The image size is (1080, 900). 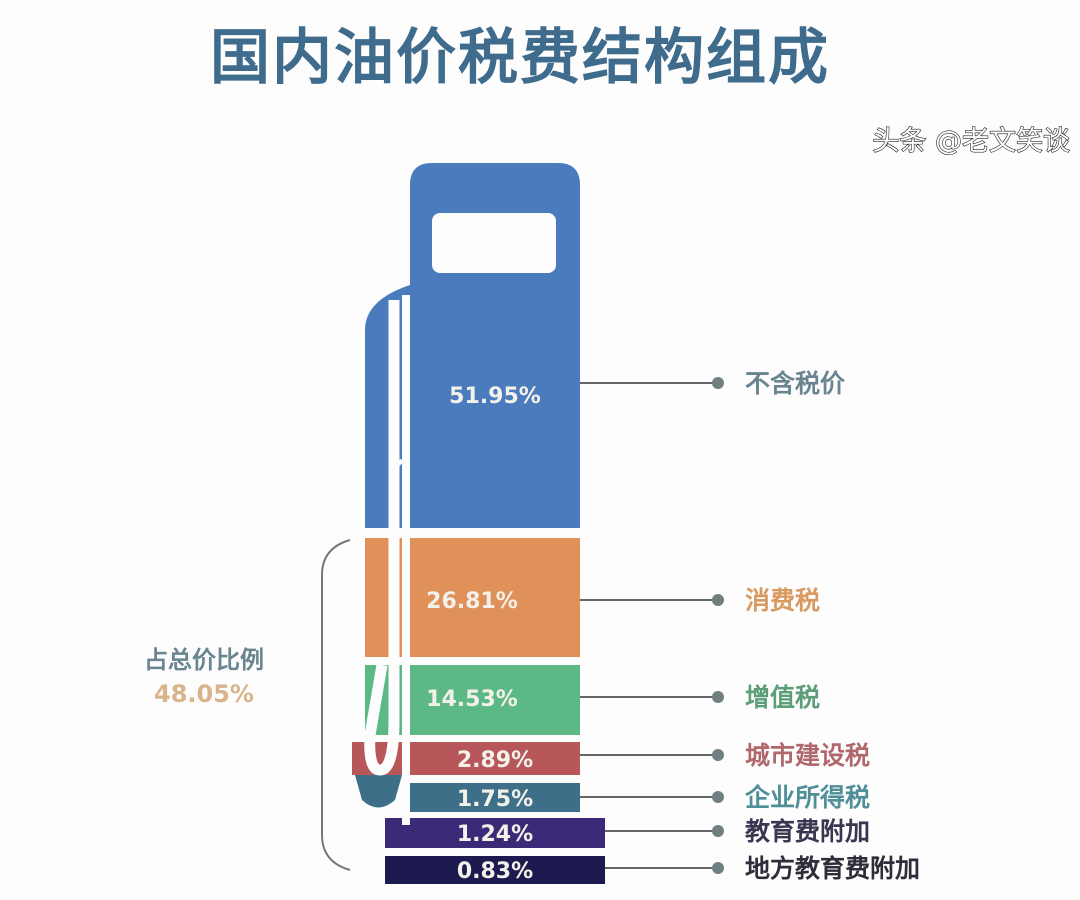 I want to click on hose-bend, so click(x=398, y=493).